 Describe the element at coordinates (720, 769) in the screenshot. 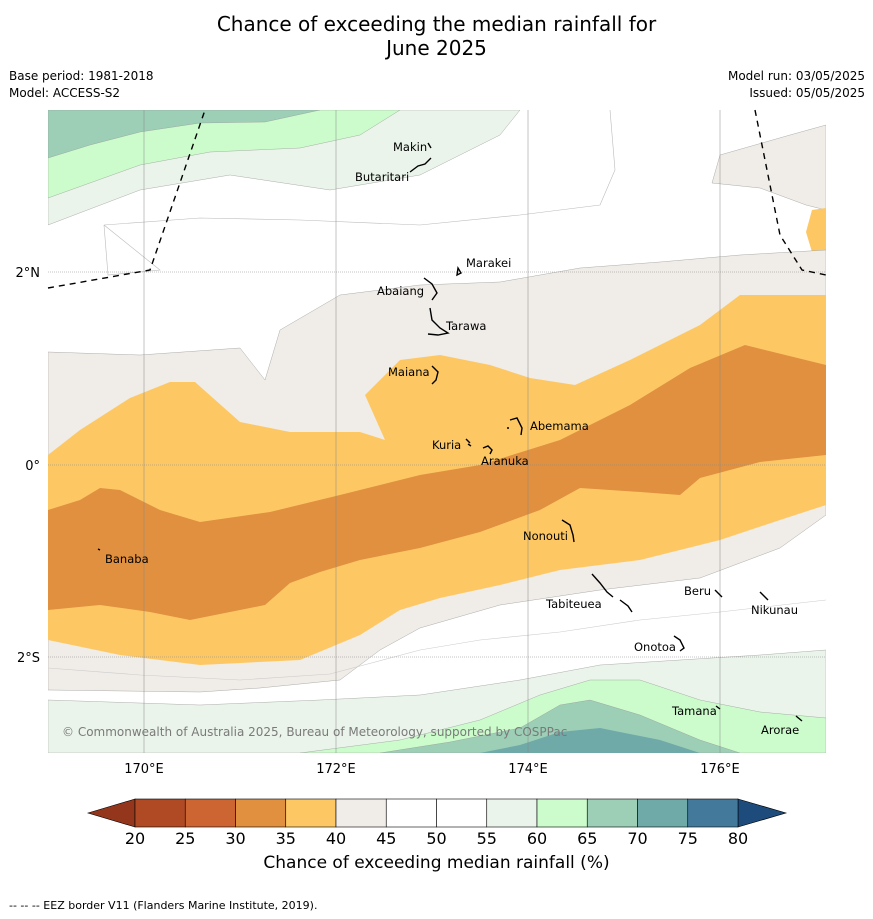

I see `lon-label-176e: 176°E` at that location.